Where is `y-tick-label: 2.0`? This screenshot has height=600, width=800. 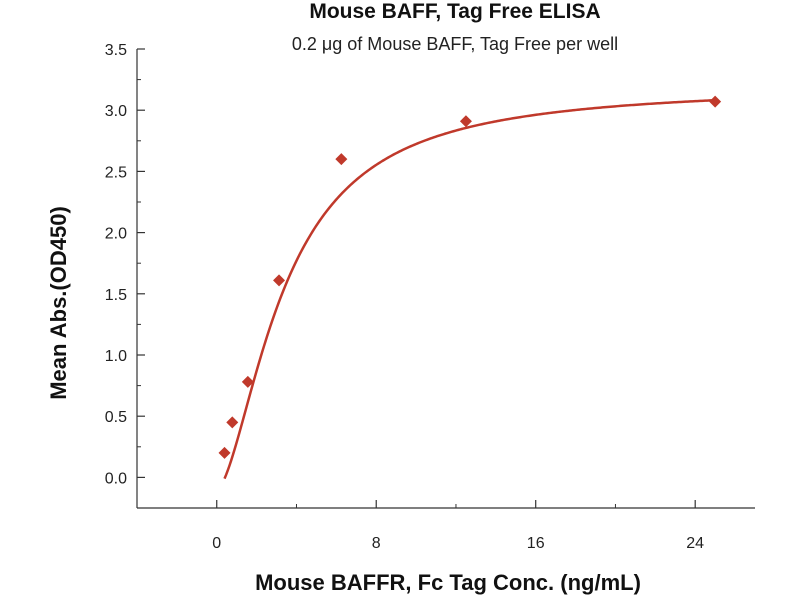
y-tick-label: 2.0 is located at coordinates (116, 234).